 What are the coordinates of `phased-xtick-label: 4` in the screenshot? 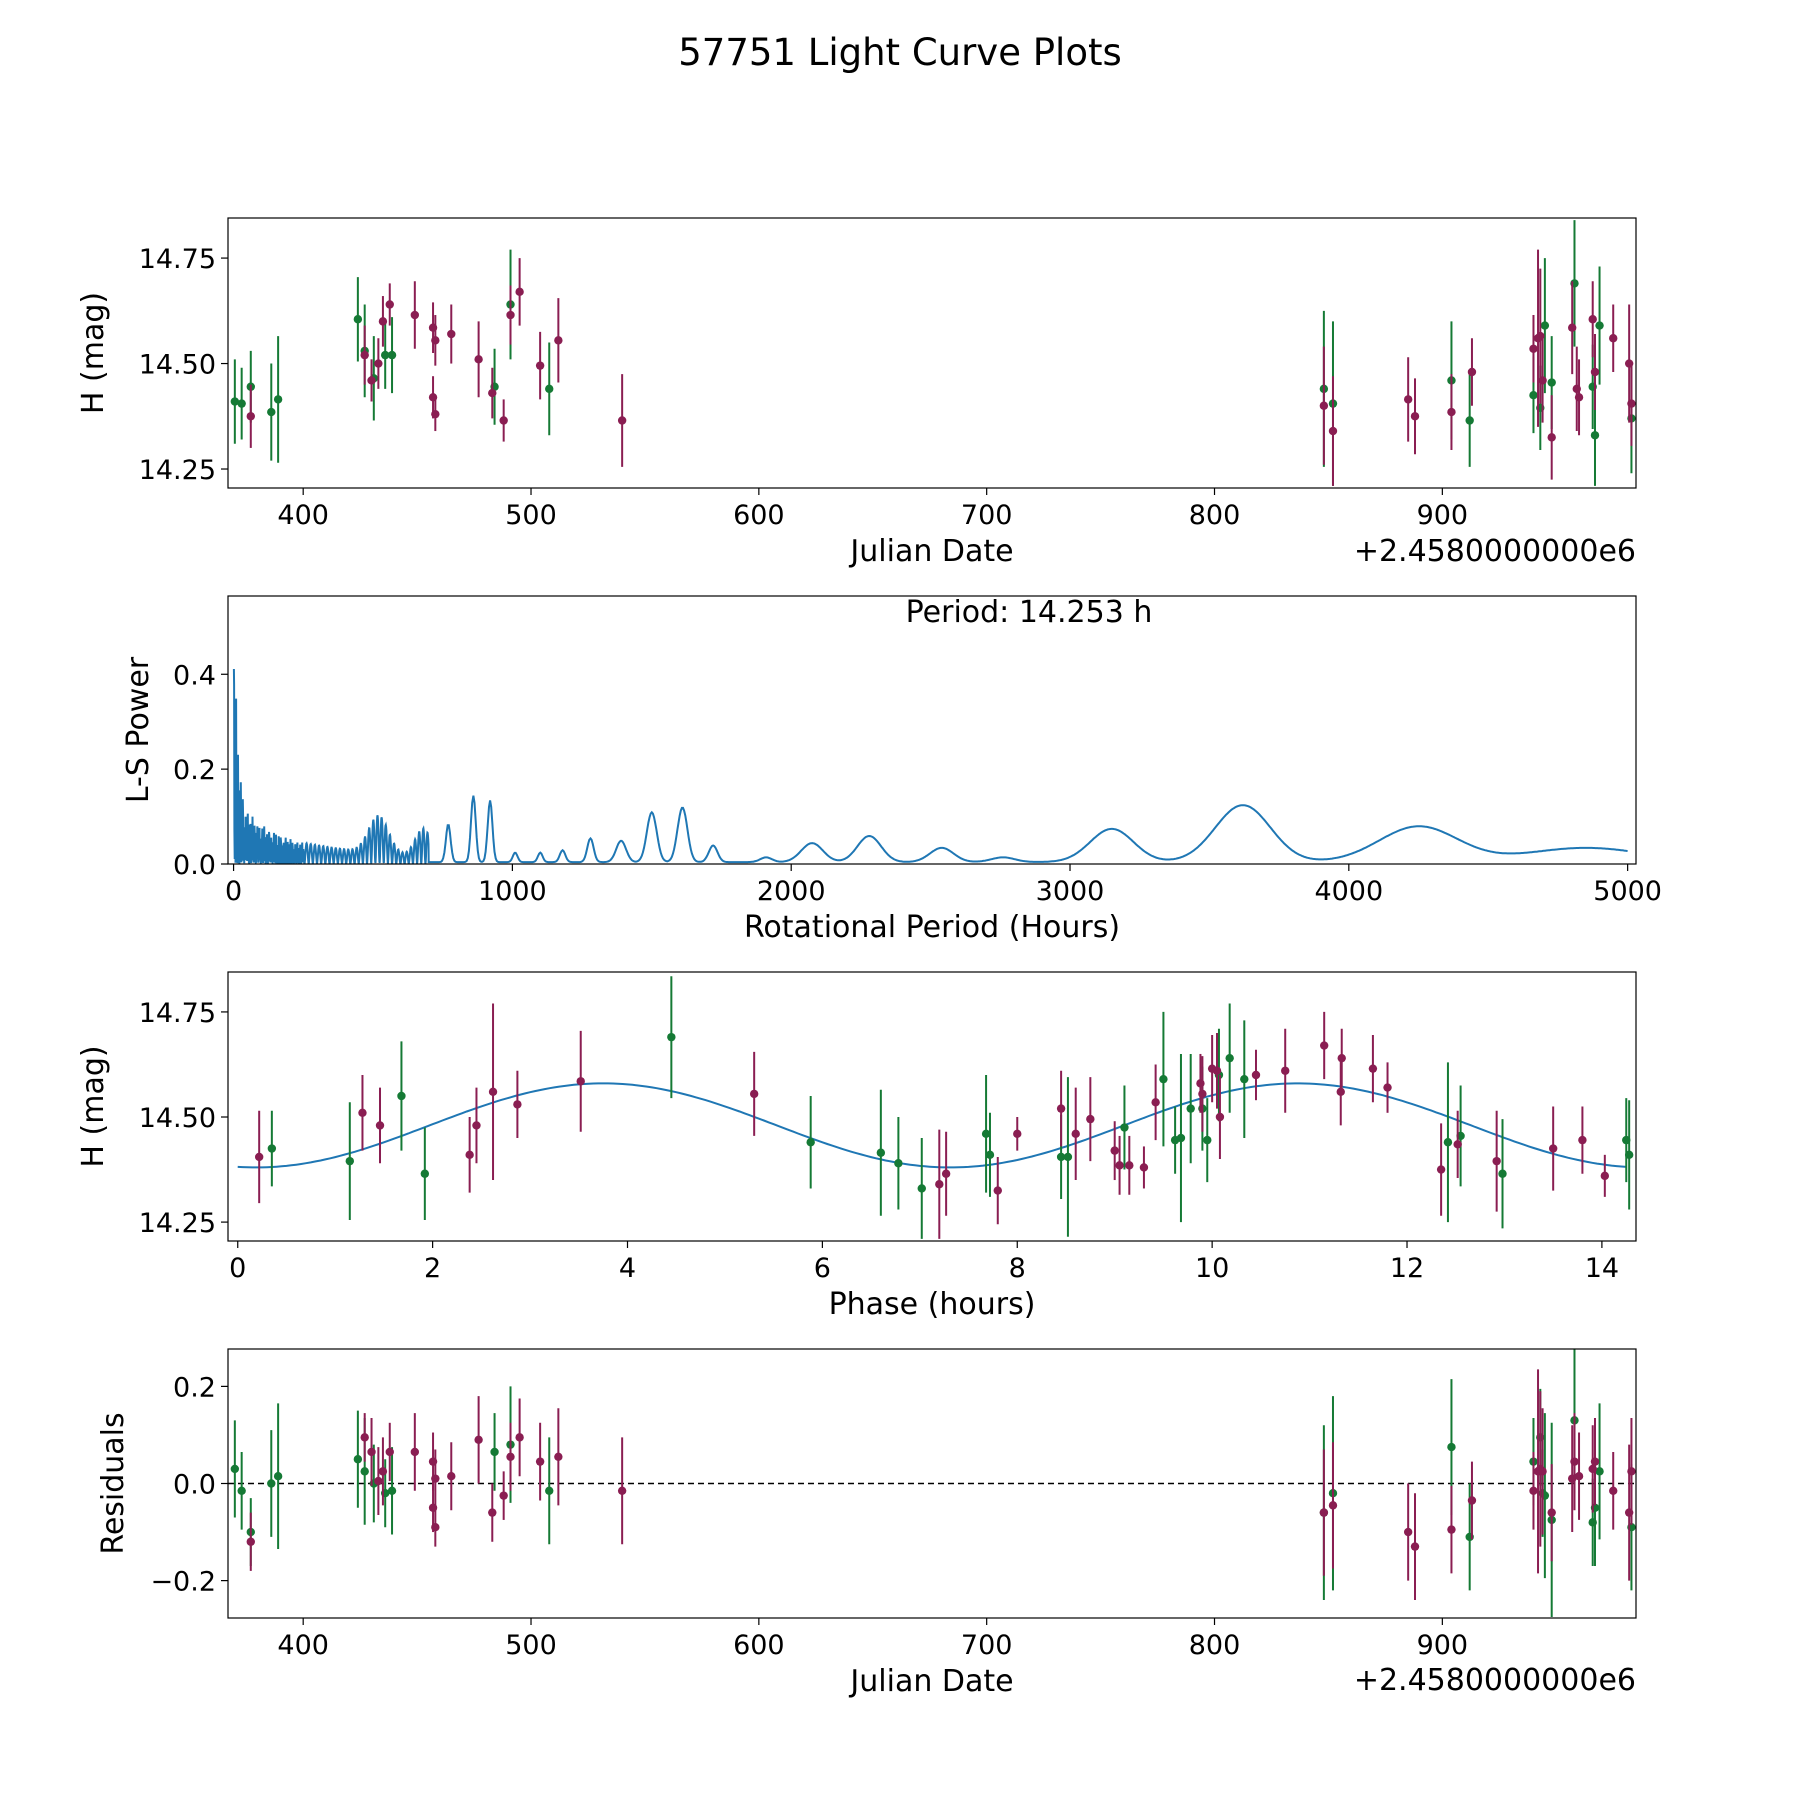 It's located at (627, 1268).